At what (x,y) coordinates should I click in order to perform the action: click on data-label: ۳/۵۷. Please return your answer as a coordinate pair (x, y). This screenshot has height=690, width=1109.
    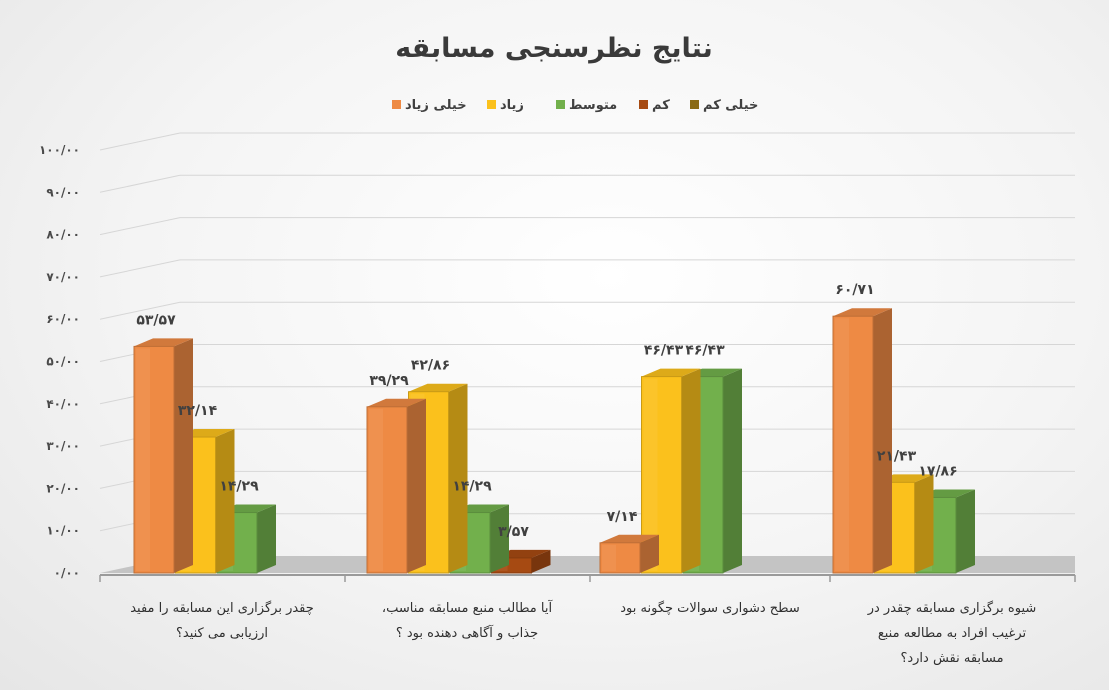
    Looking at the image, I should click on (513, 532).